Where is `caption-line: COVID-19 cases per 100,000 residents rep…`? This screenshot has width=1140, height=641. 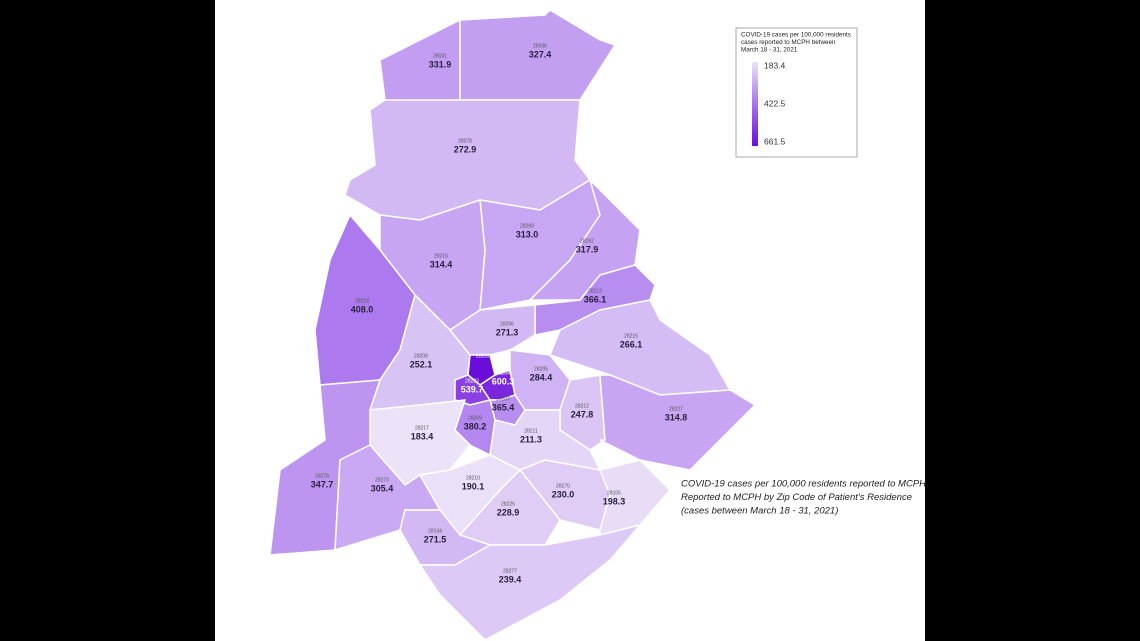
caption-line: COVID-19 cases per 100,000 residents rep… is located at coordinates (803, 484).